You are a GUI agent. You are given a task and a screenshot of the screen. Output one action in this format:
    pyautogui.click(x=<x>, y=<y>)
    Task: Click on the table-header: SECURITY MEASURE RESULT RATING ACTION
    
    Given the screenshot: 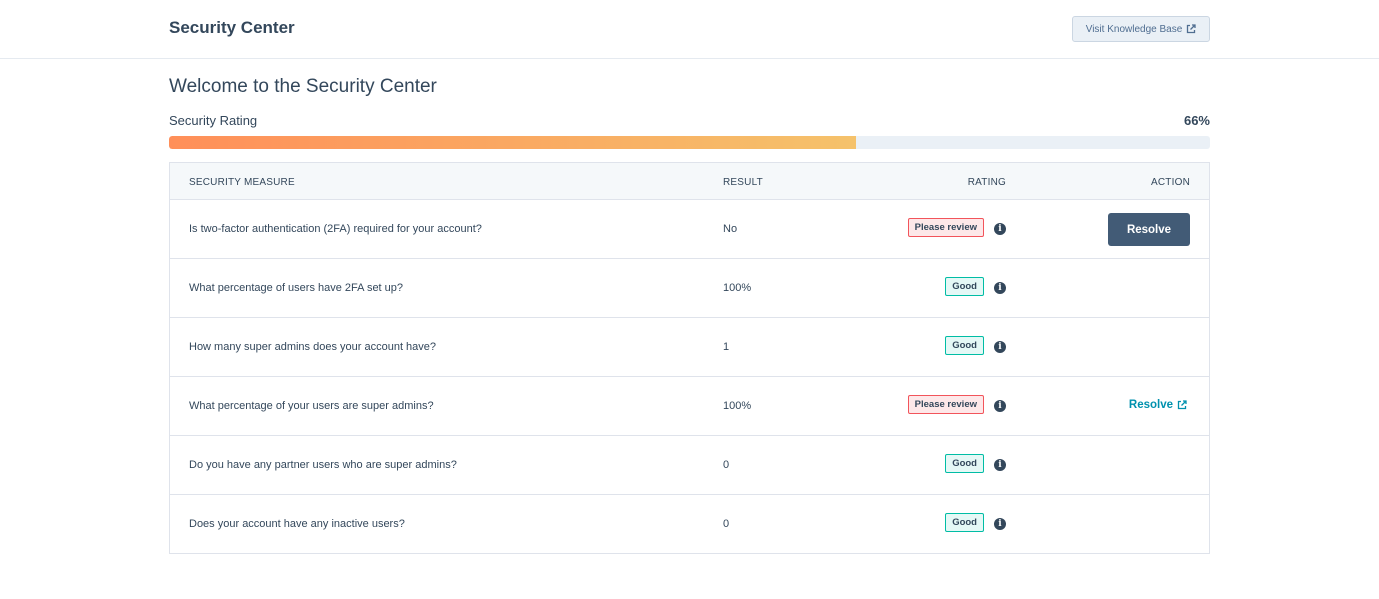 What is the action you would take?
    pyautogui.click(x=689, y=181)
    